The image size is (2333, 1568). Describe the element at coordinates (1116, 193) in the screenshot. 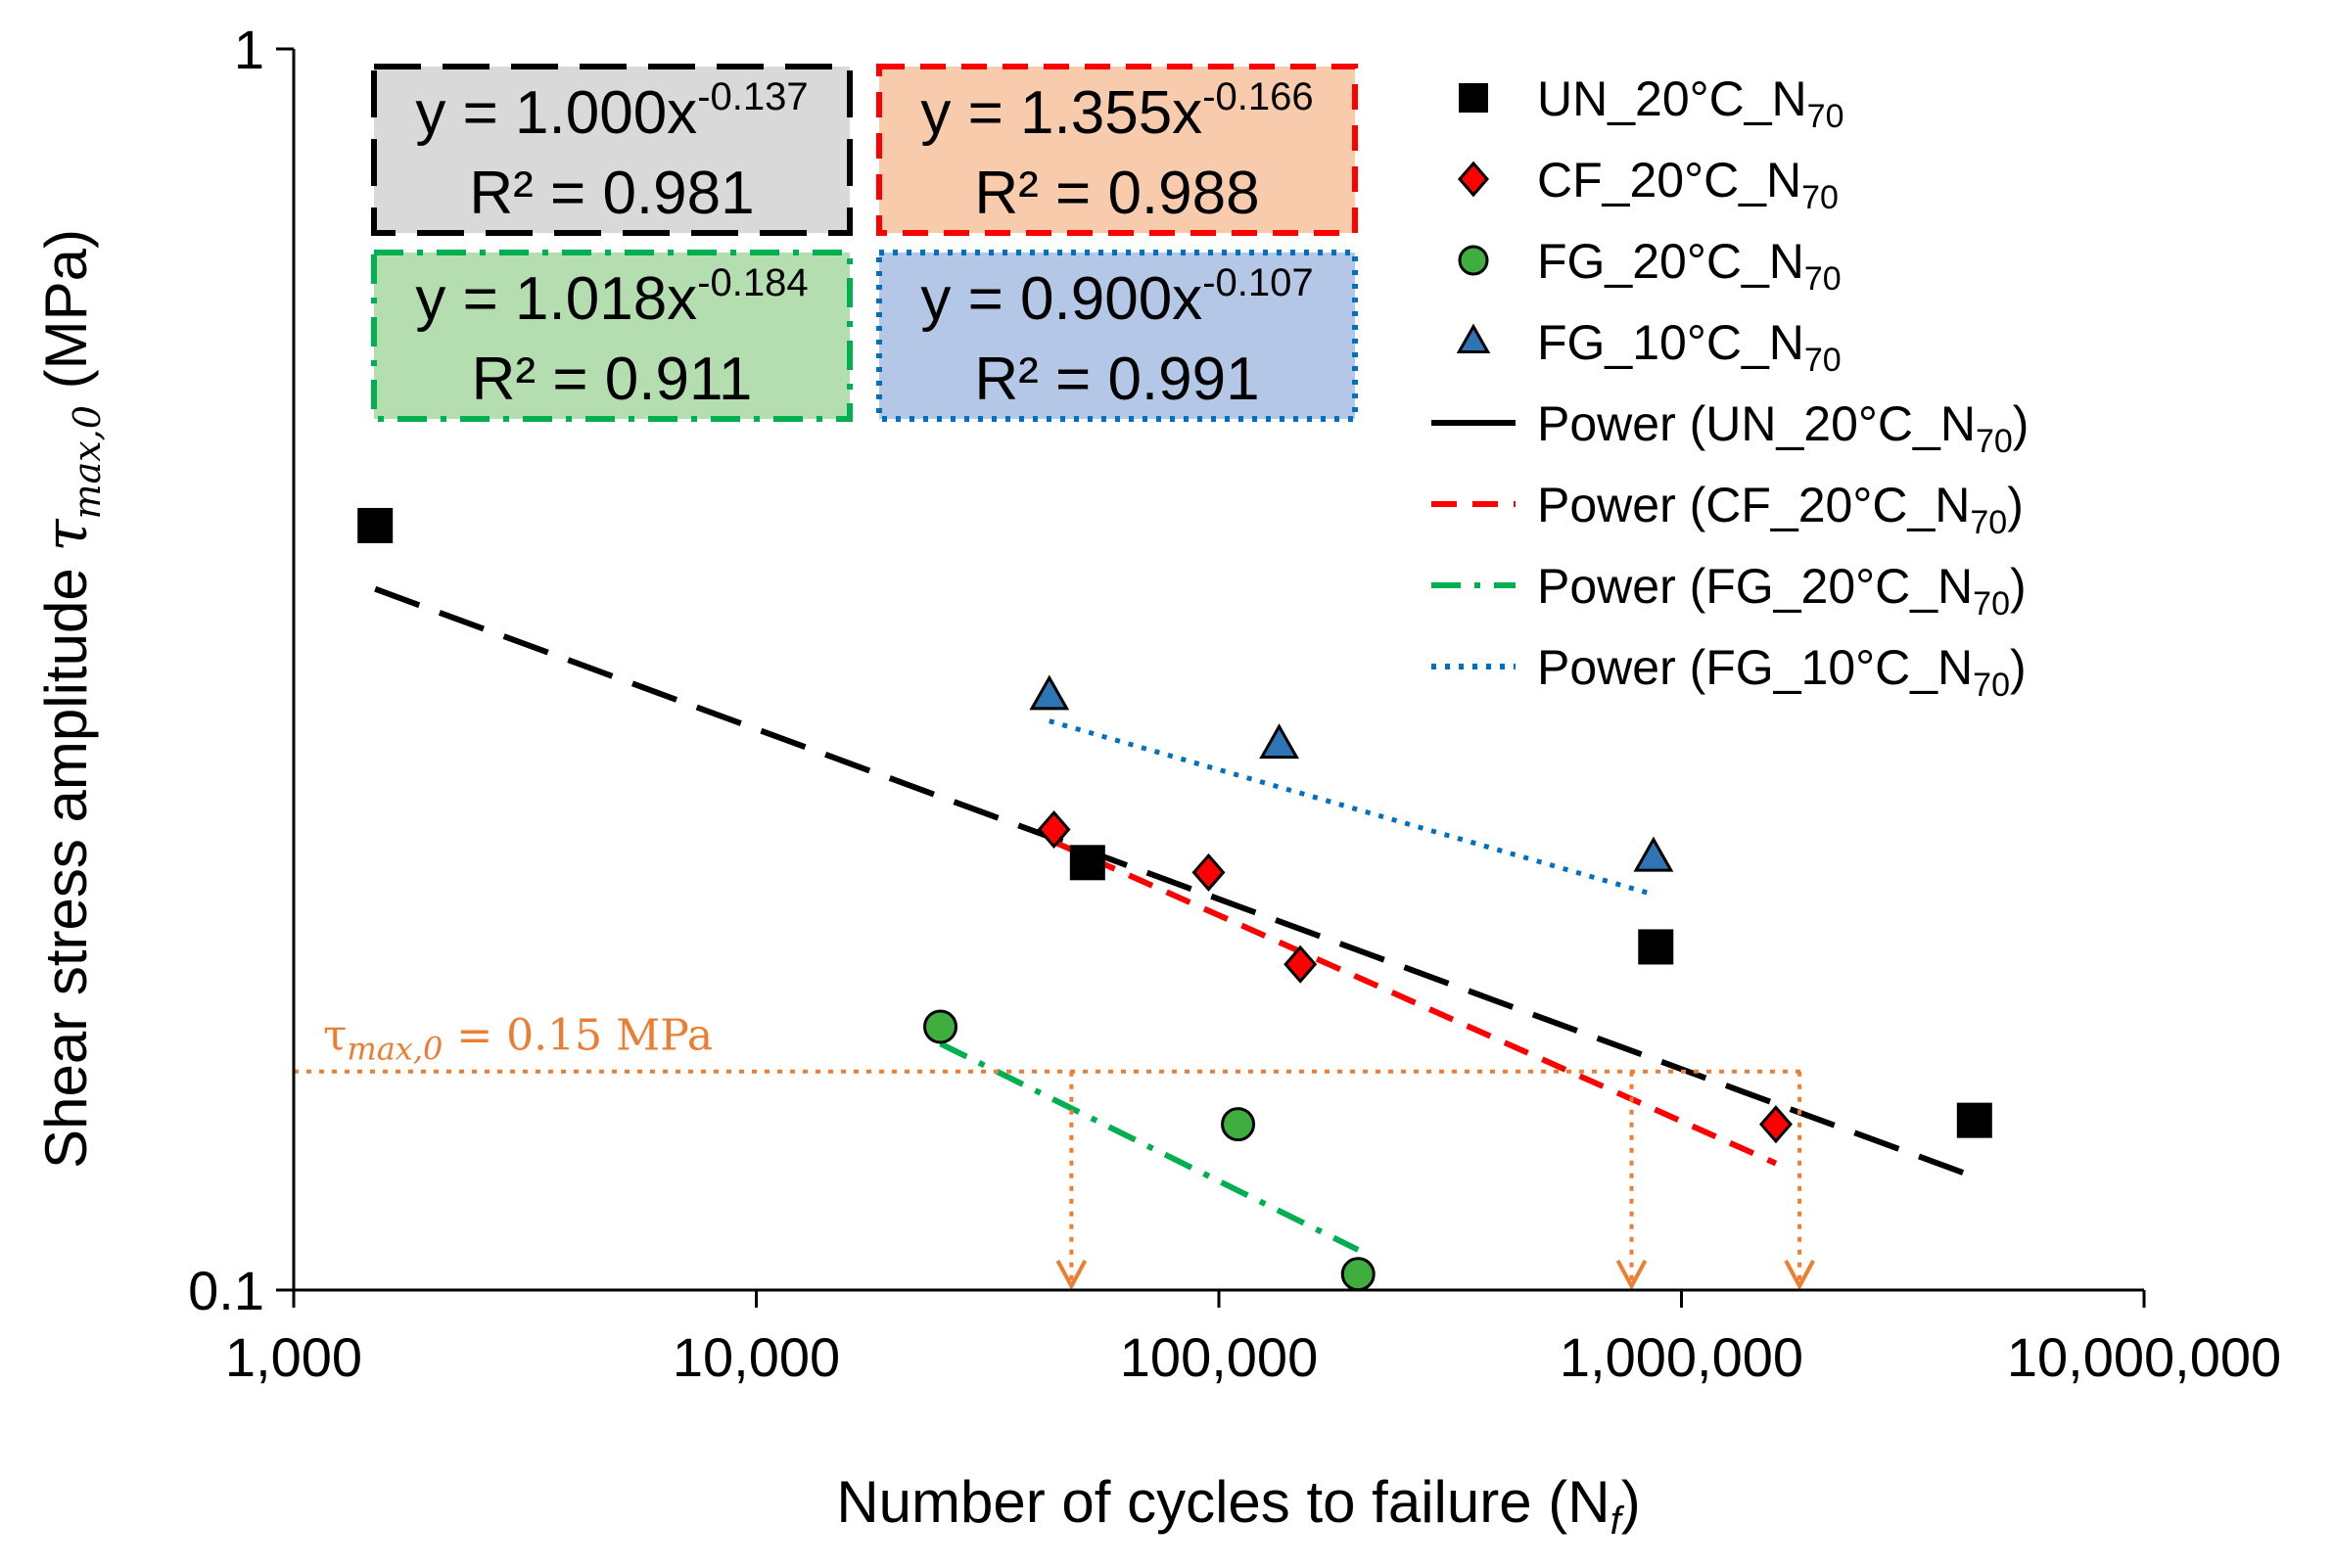

I see `r-squared-text: R² = 0.988` at that location.